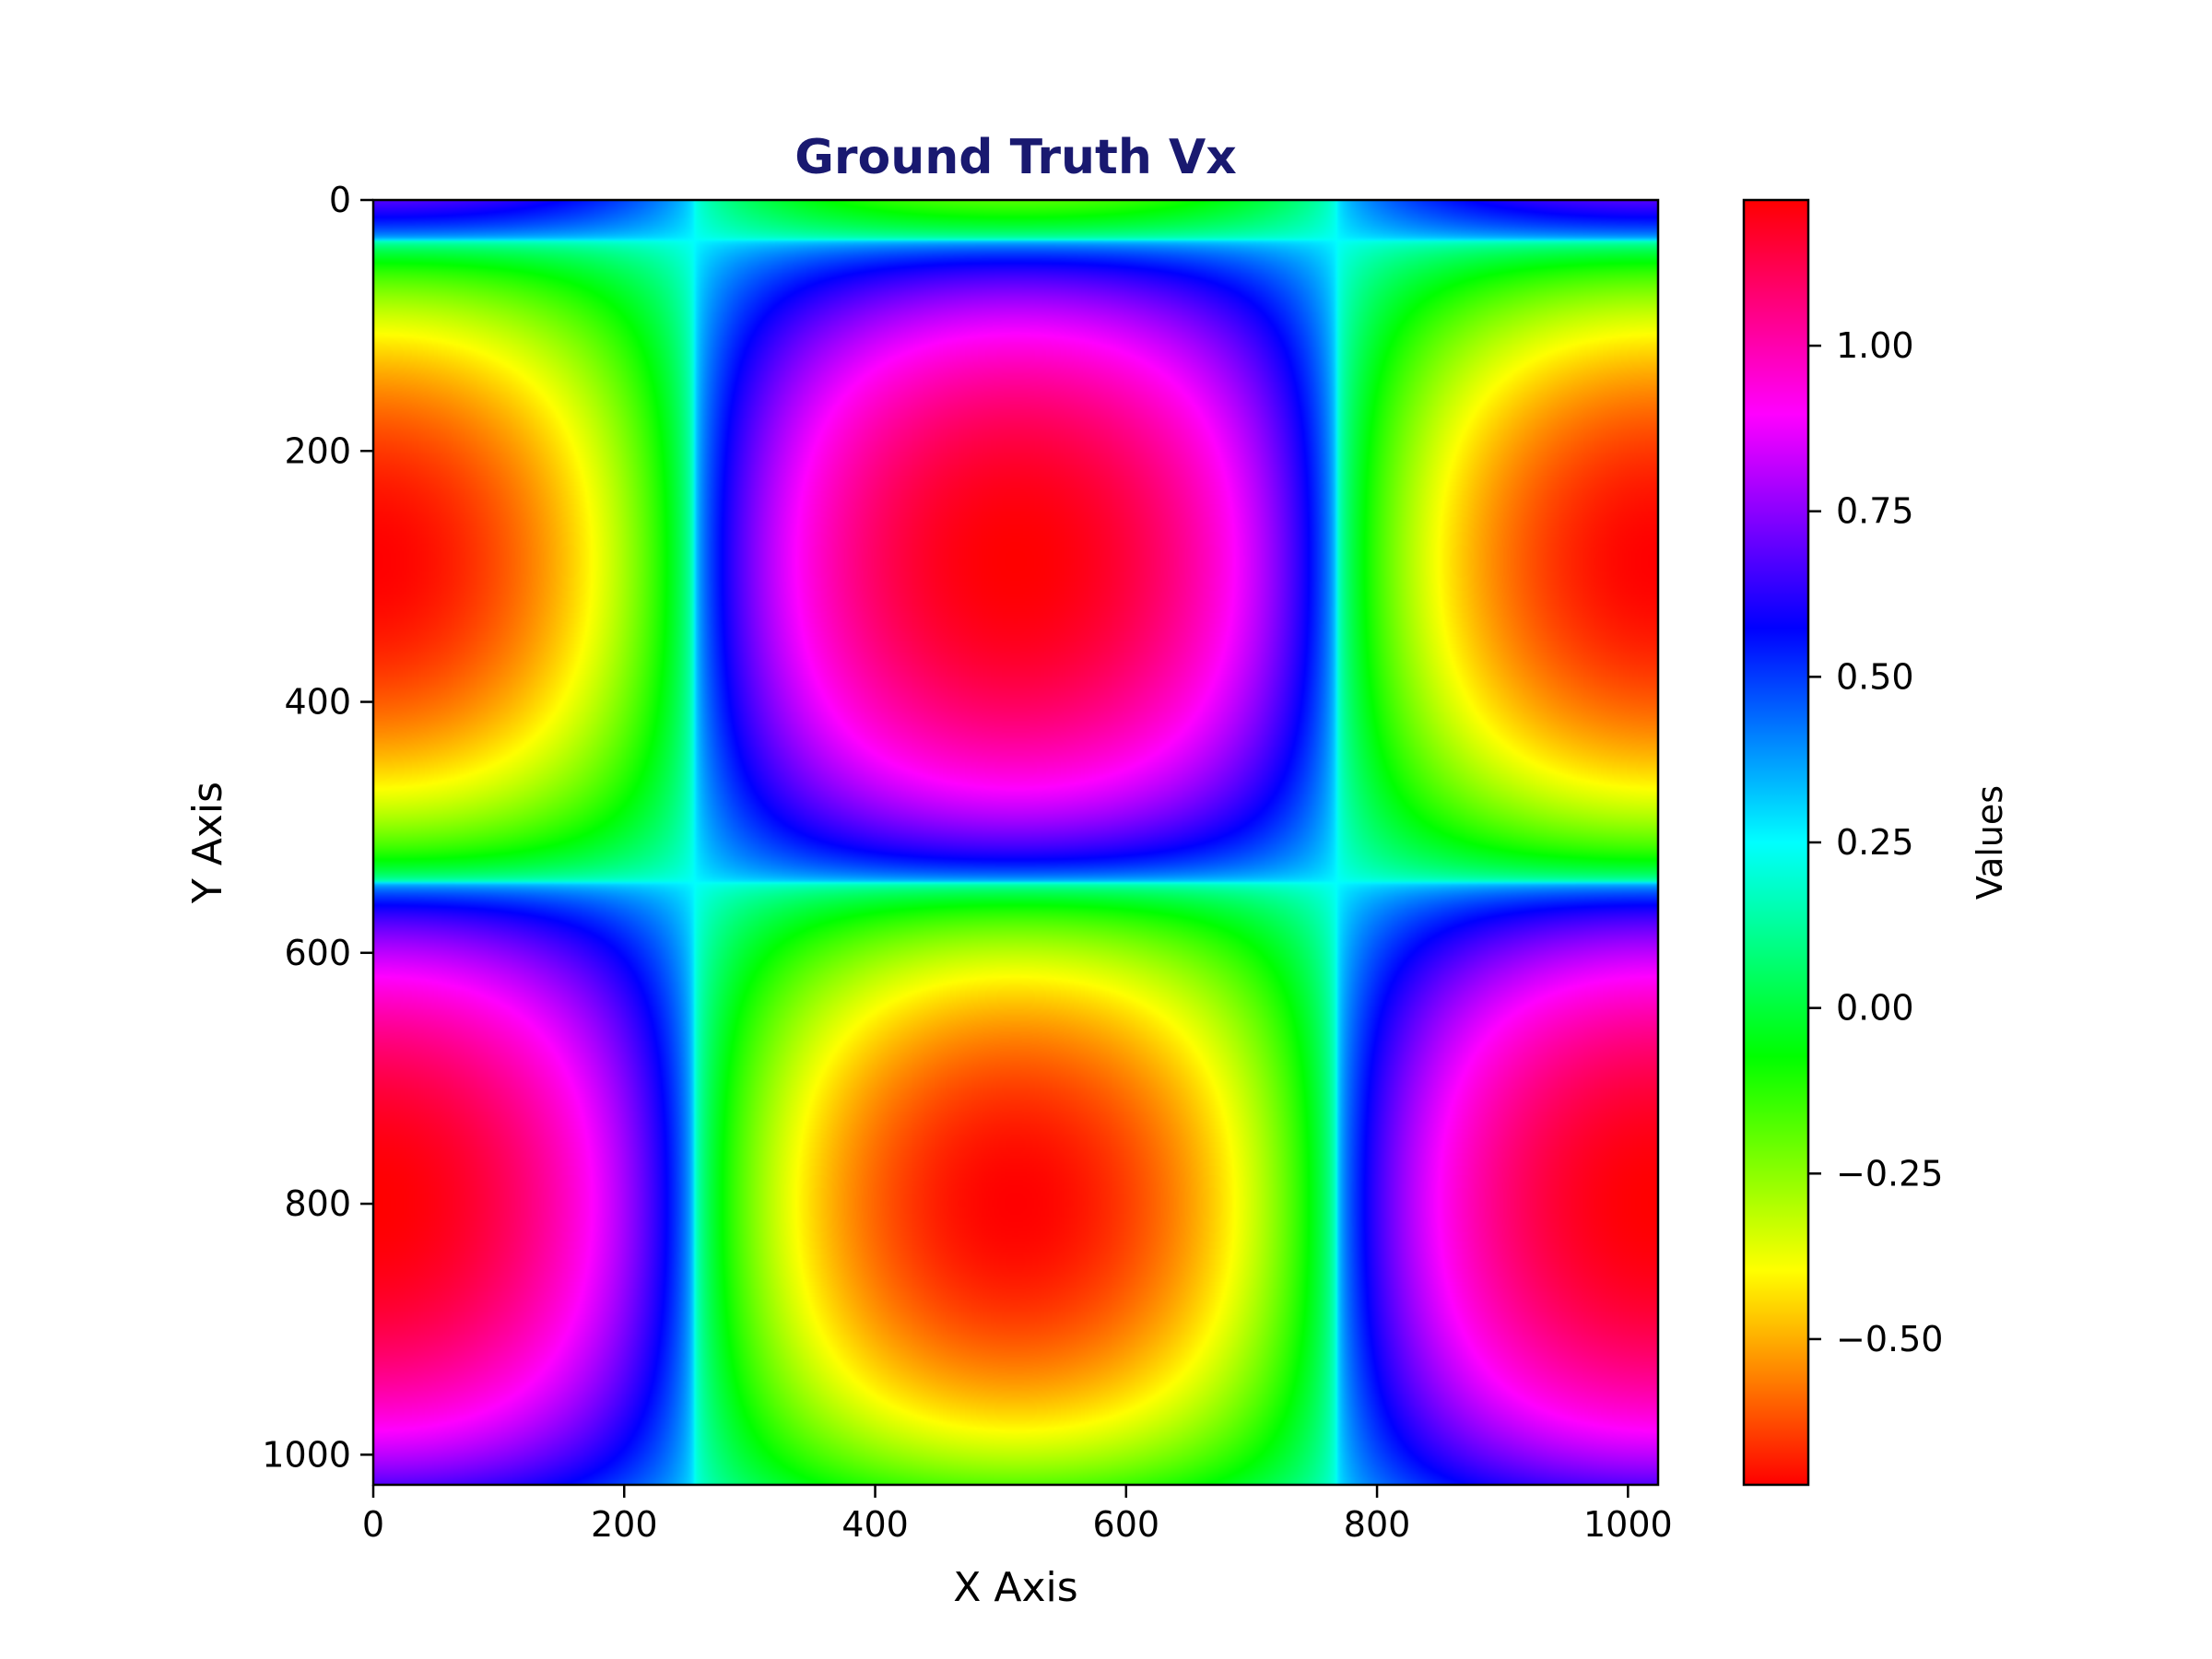 This screenshot has width=2212, height=1659. I want to click on colorbar, so click(1776, 842).